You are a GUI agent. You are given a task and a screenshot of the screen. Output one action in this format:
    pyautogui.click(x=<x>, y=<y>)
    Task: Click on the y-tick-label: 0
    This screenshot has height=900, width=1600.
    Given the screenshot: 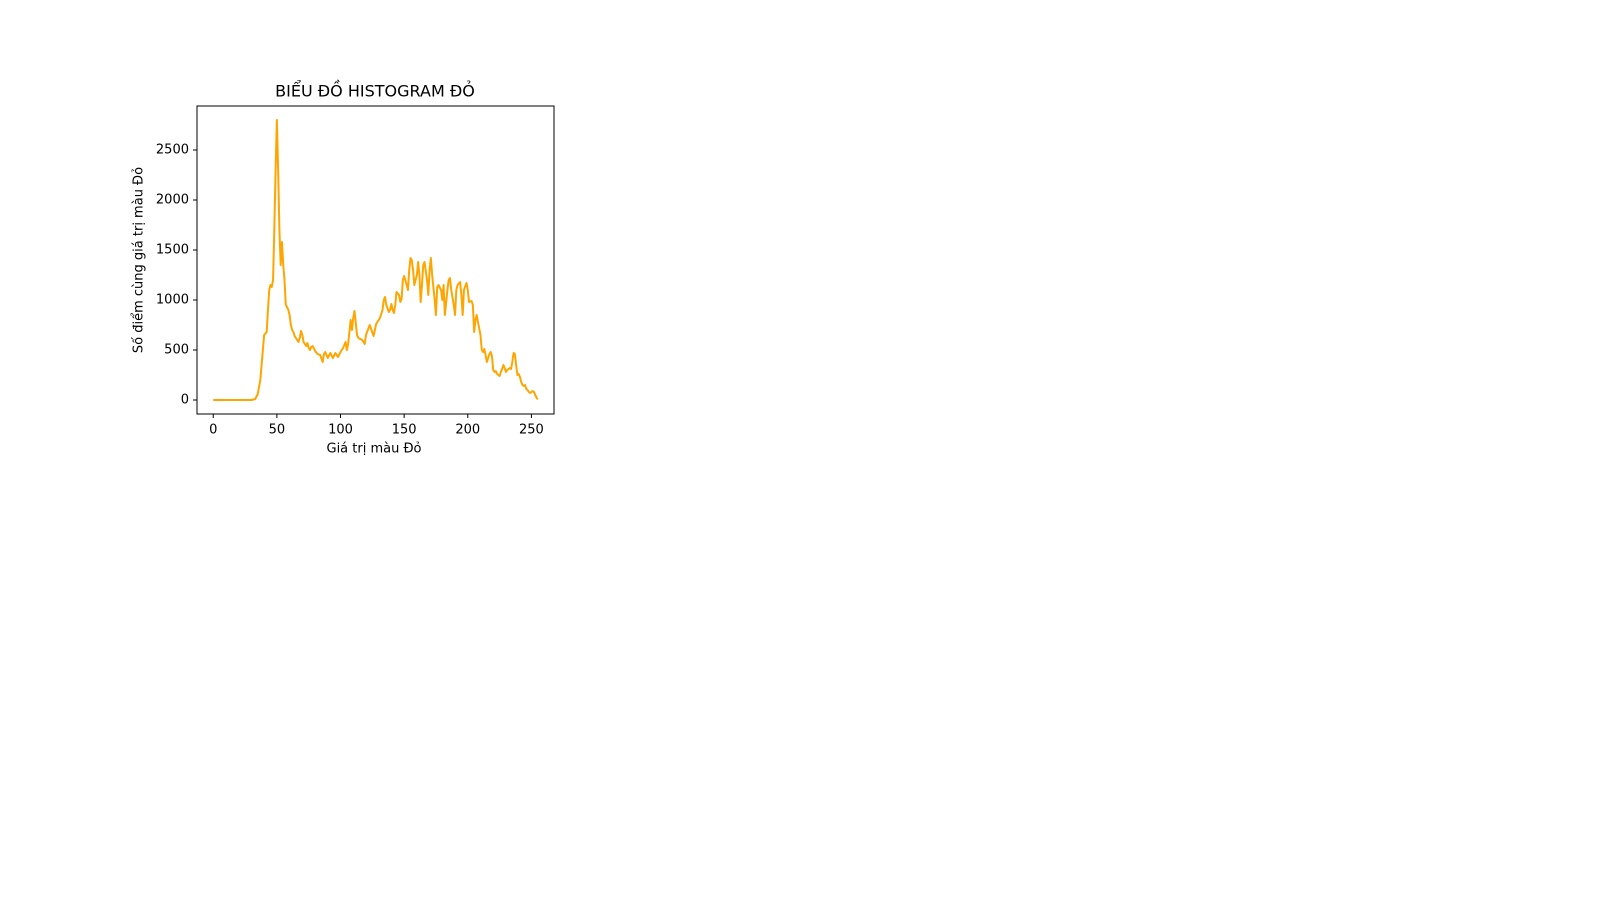 What is the action you would take?
    pyautogui.click(x=185, y=400)
    